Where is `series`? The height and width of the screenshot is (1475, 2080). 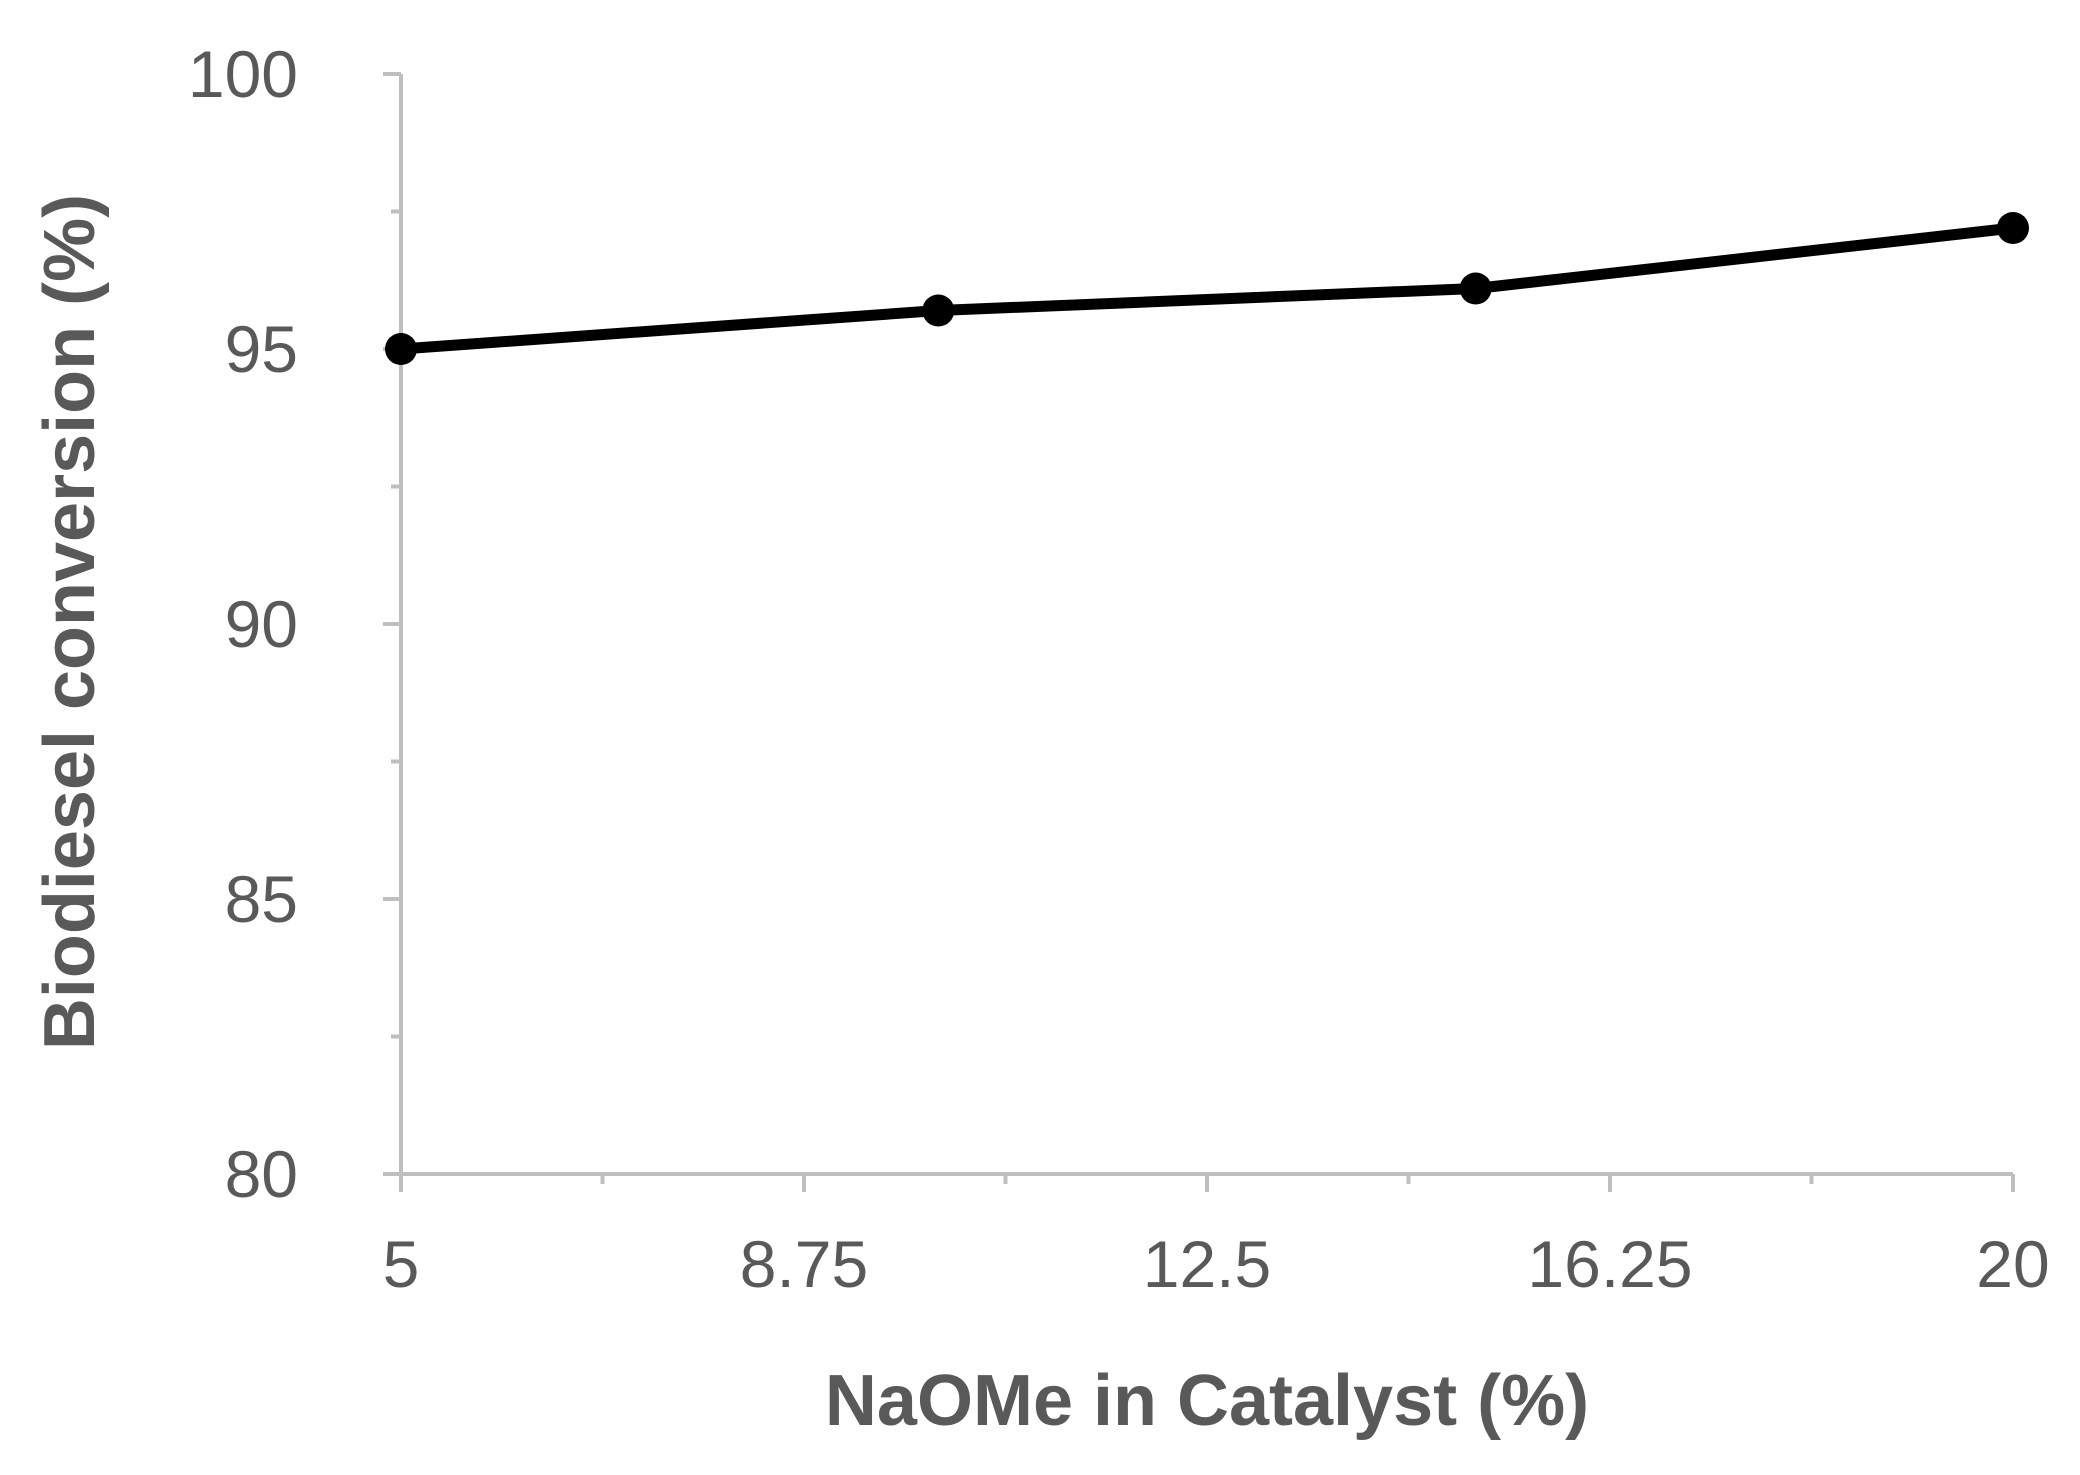 series is located at coordinates (1207, 288).